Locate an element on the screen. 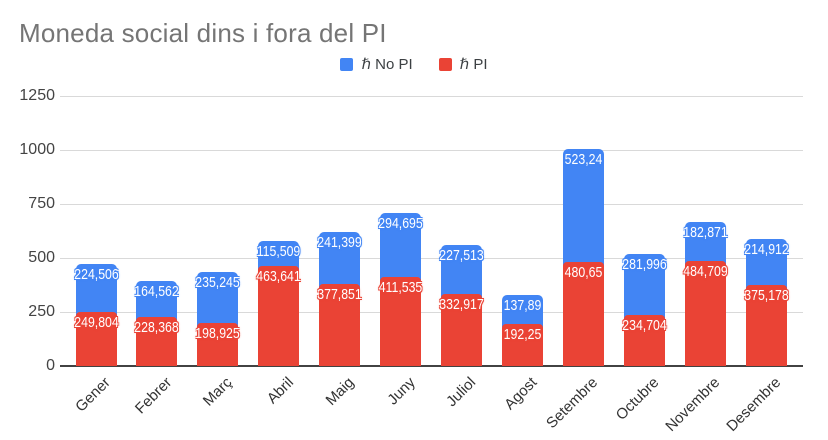  stacked-bar: 281,996 234,704 is located at coordinates (644, 310).